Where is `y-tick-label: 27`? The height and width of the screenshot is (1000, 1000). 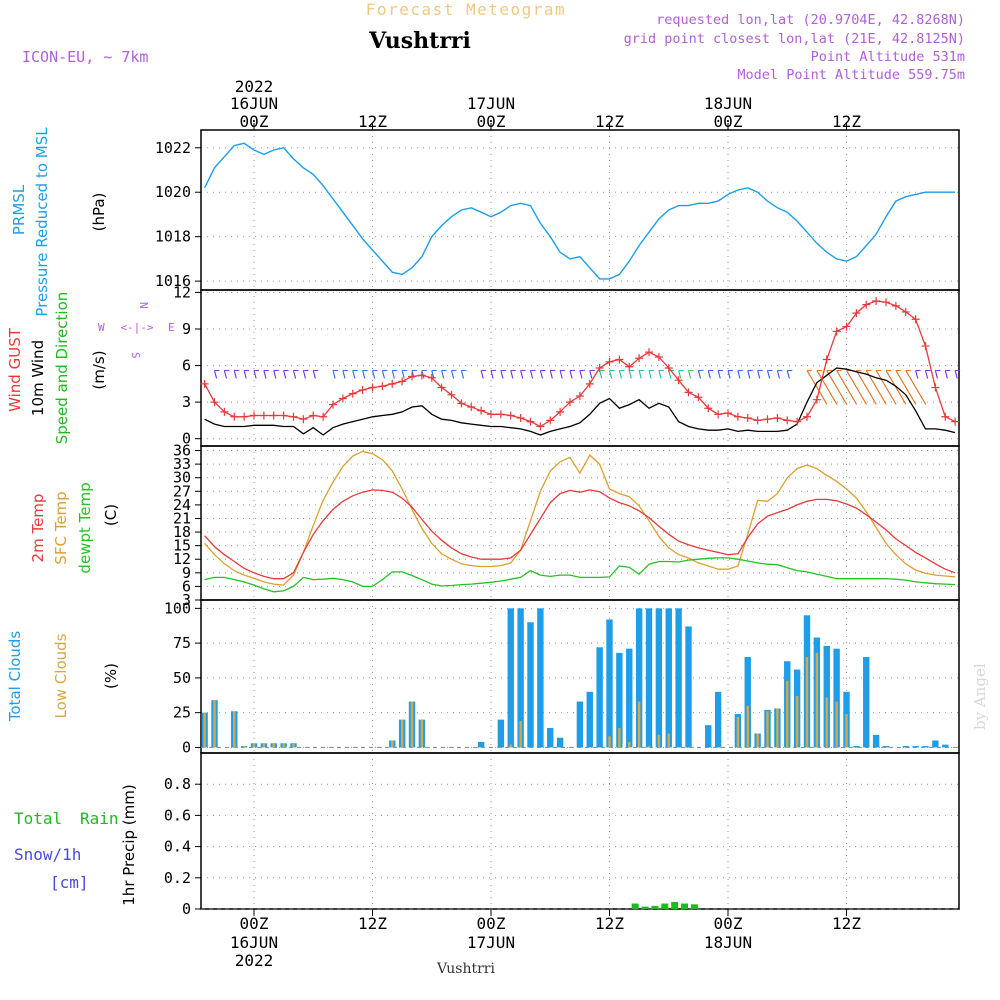 y-tick-label: 27 is located at coordinates (182, 491).